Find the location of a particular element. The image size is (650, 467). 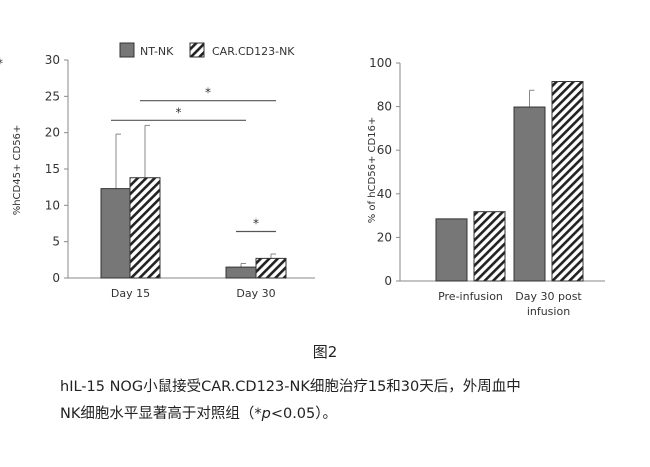

legend-label: NT-NK is located at coordinates (157, 51).